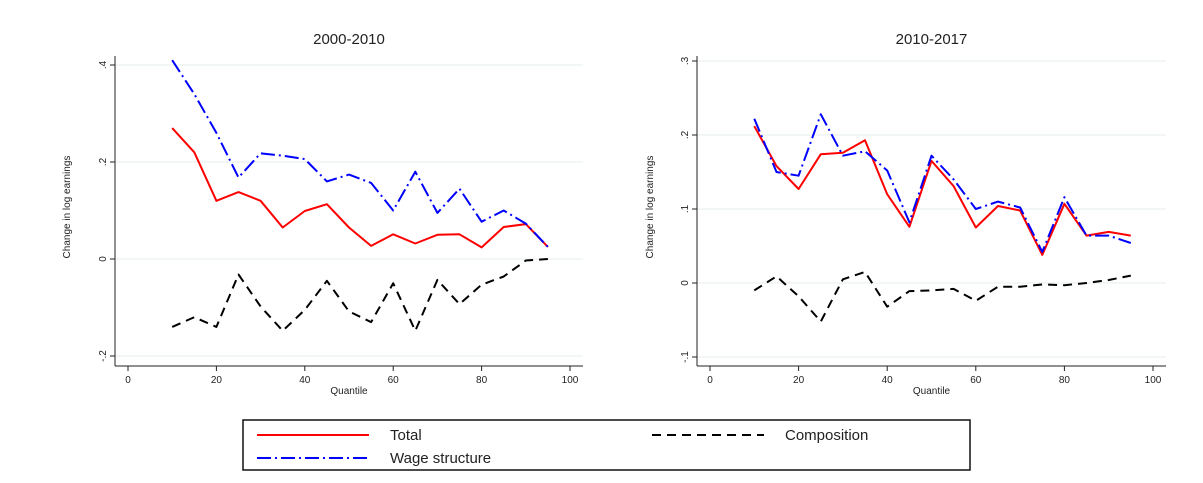 This screenshot has width=1203, height=483. I want to click on legend: Total Composition Wage structure, so click(606, 445).